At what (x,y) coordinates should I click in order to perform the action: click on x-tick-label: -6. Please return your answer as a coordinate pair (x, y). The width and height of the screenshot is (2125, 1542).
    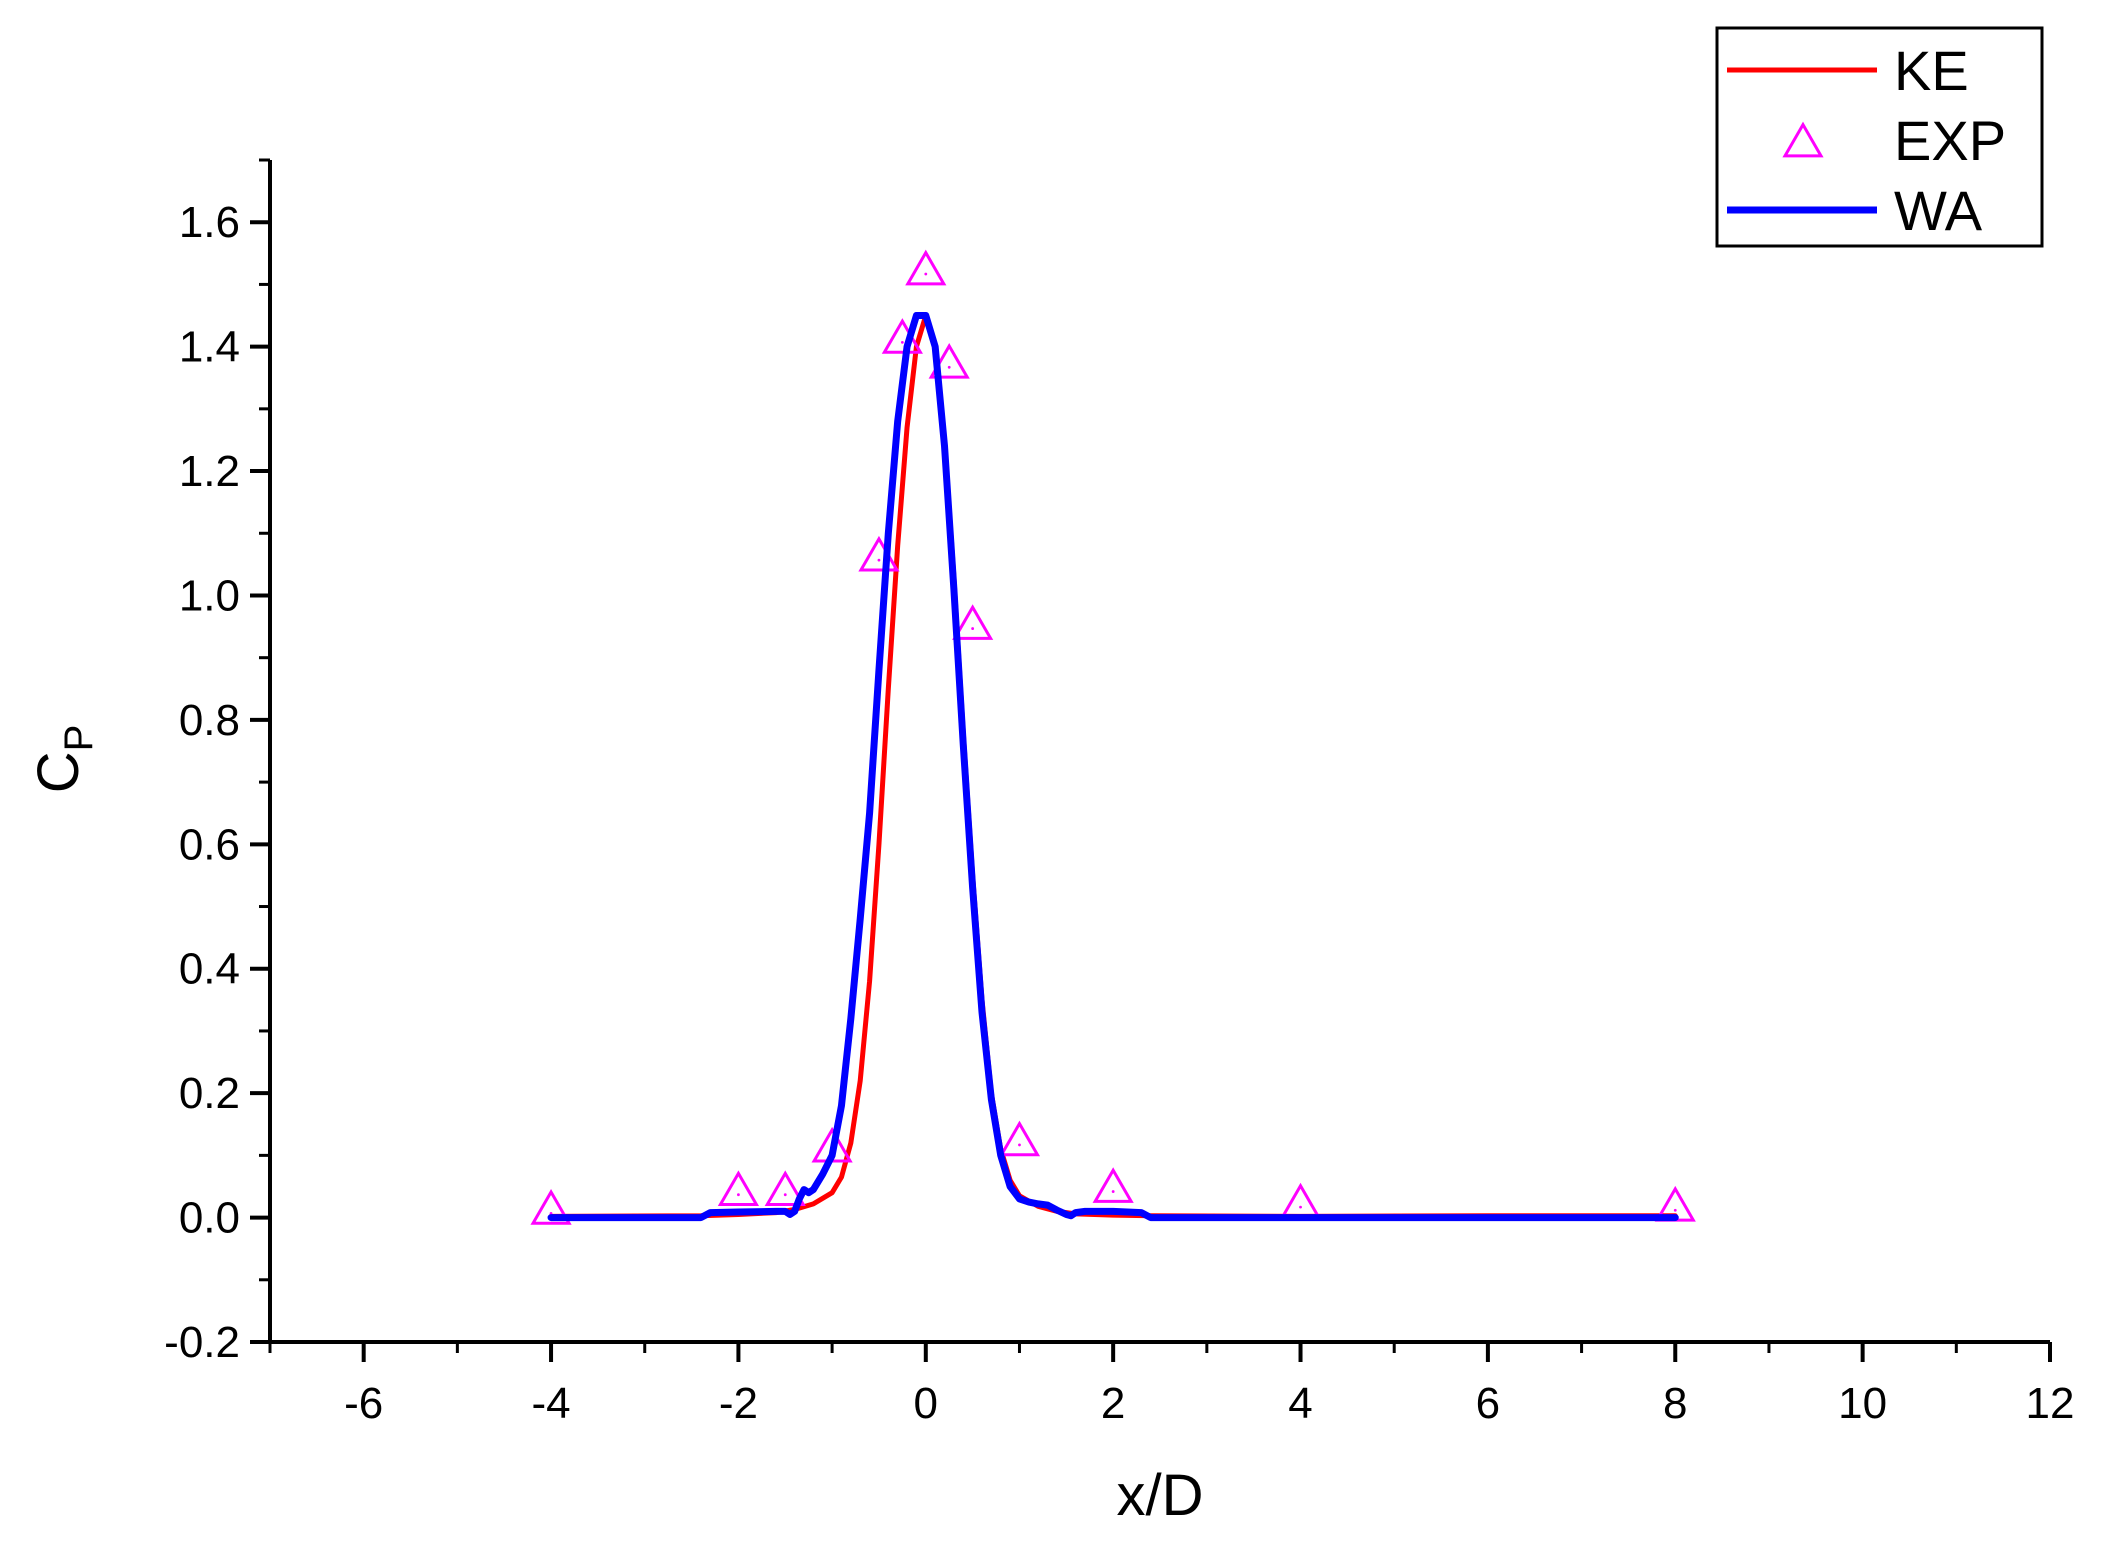
    Looking at the image, I should click on (363, 1403).